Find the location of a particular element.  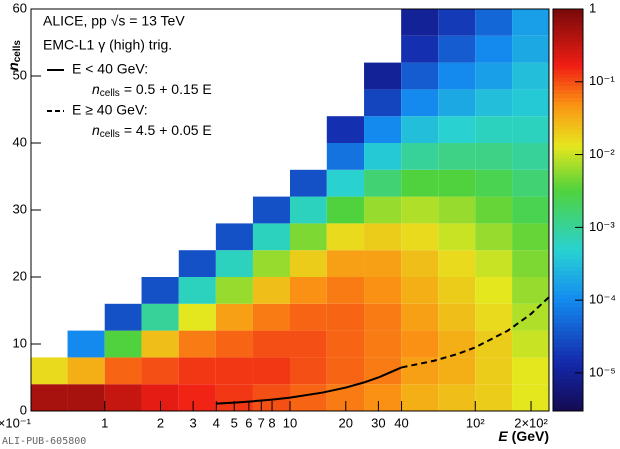

x-tick-label: 4×10⁻¹ is located at coordinates (16, 422).